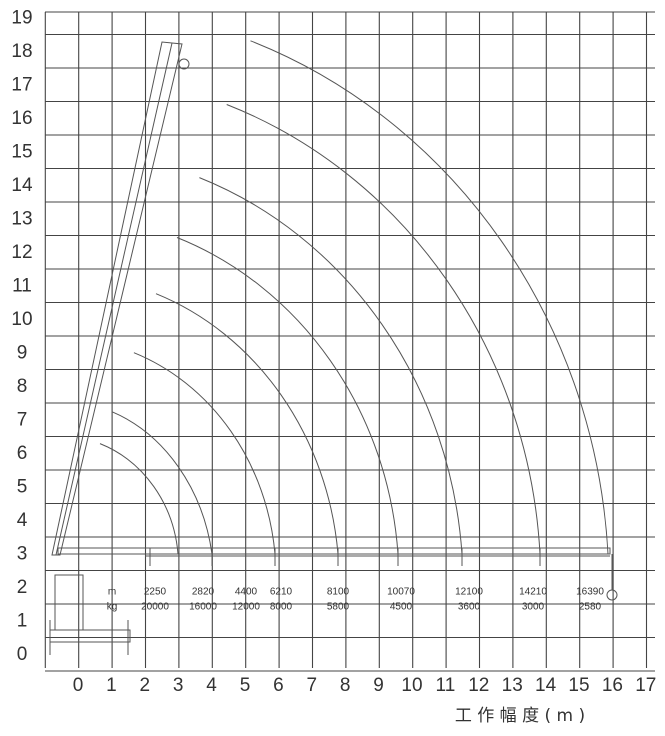 Image resolution: width=665 pixels, height=736 pixels. What do you see at coordinates (281, 607) in the screenshot?
I see `load-value: 8000` at bounding box center [281, 607].